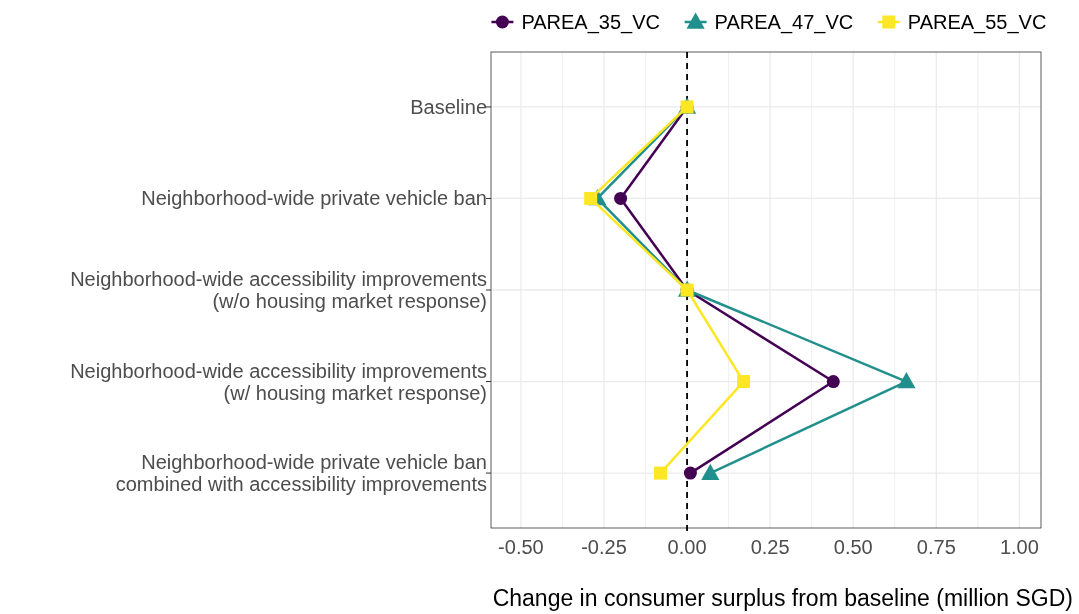 The image size is (1079, 614). Describe the element at coordinates (687, 547) in the screenshot. I see `x-tick-label: 0.00` at that location.